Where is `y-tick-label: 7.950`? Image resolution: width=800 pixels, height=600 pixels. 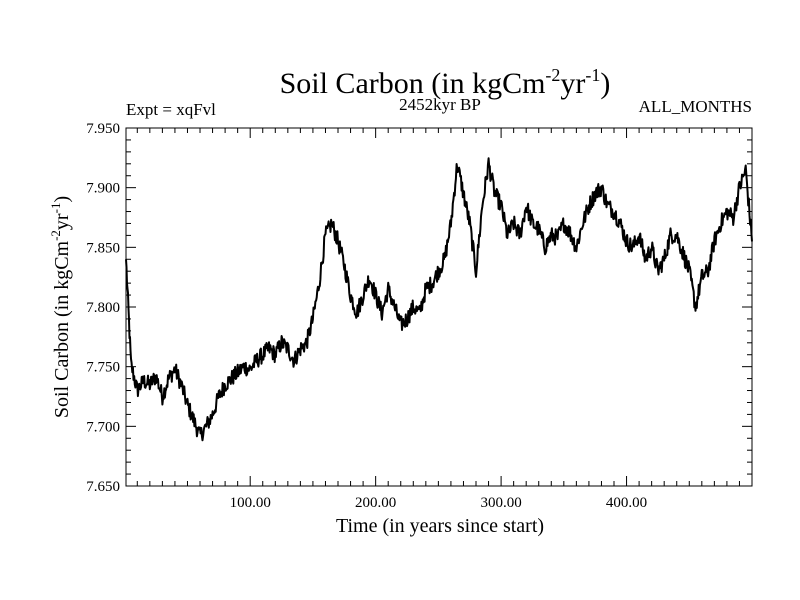
y-tick-label: 7.950 is located at coordinates (103, 129).